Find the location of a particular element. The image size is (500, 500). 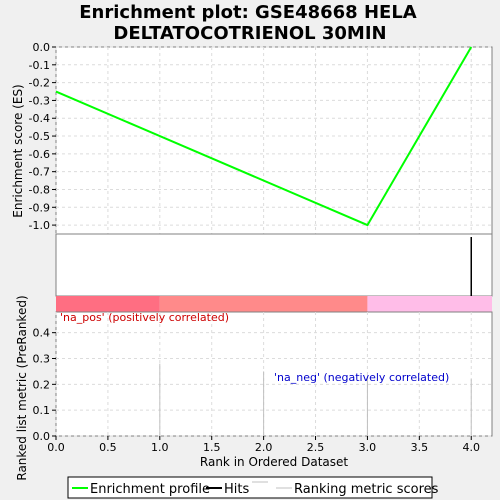

x-tick-label: 1.5 is located at coordinates (212, 447).